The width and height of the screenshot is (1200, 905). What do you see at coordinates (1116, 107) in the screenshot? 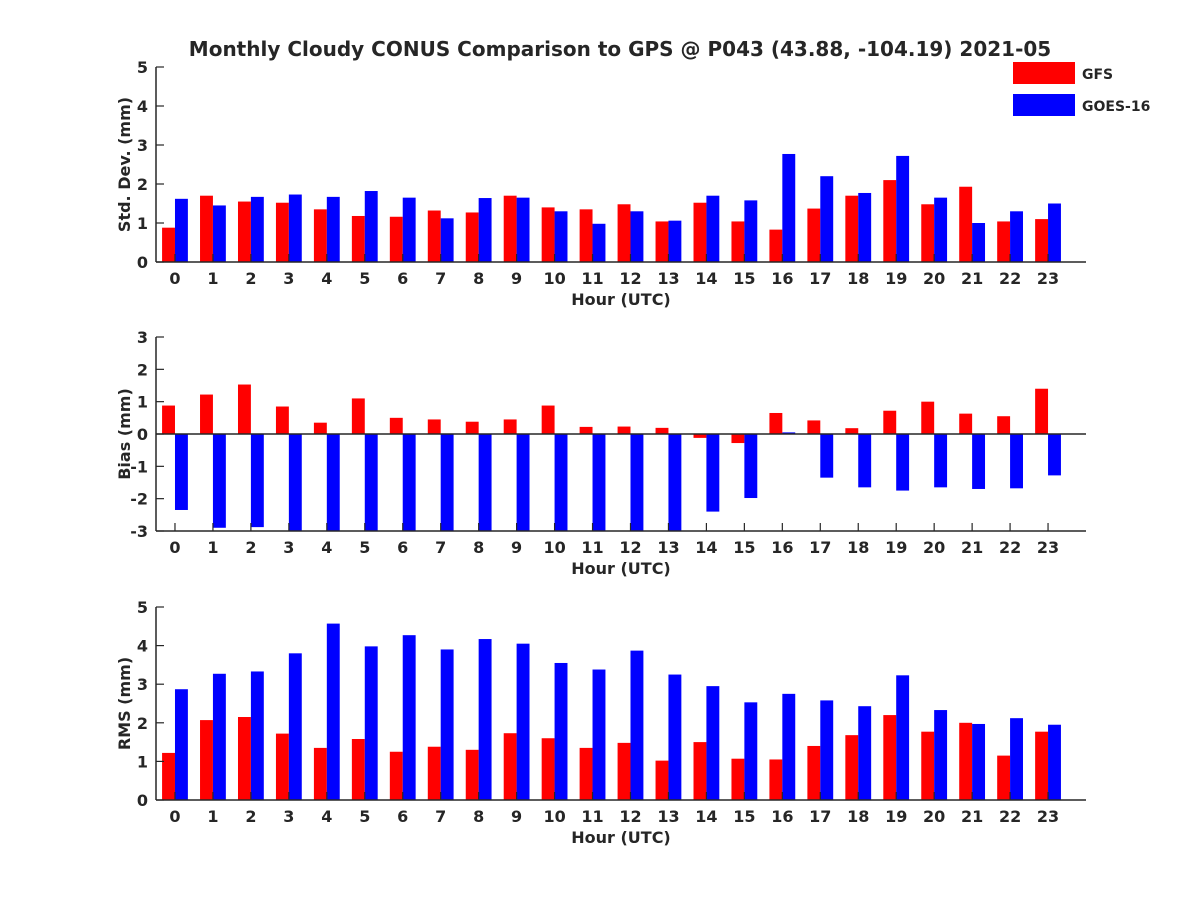
I see `legend-label-goes16: GOES-16` at bounding box center [1116, 107].